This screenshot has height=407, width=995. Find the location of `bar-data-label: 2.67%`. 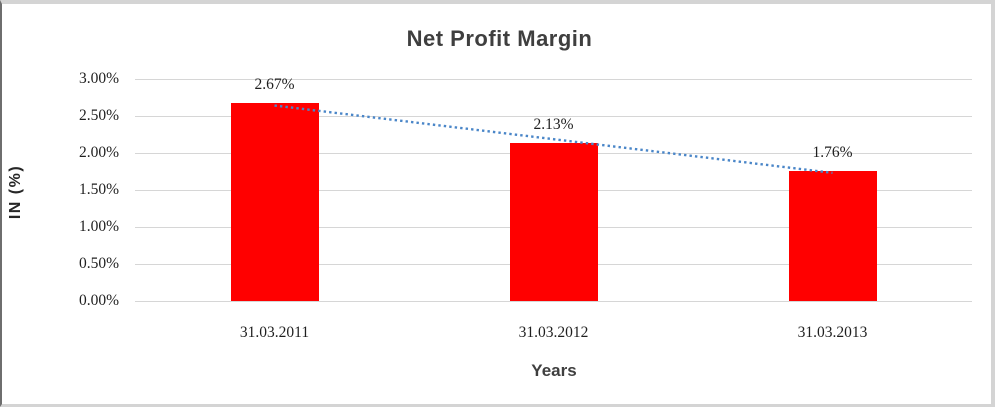

bar-data-label: 2.67% is located at coordinates (274, 85).